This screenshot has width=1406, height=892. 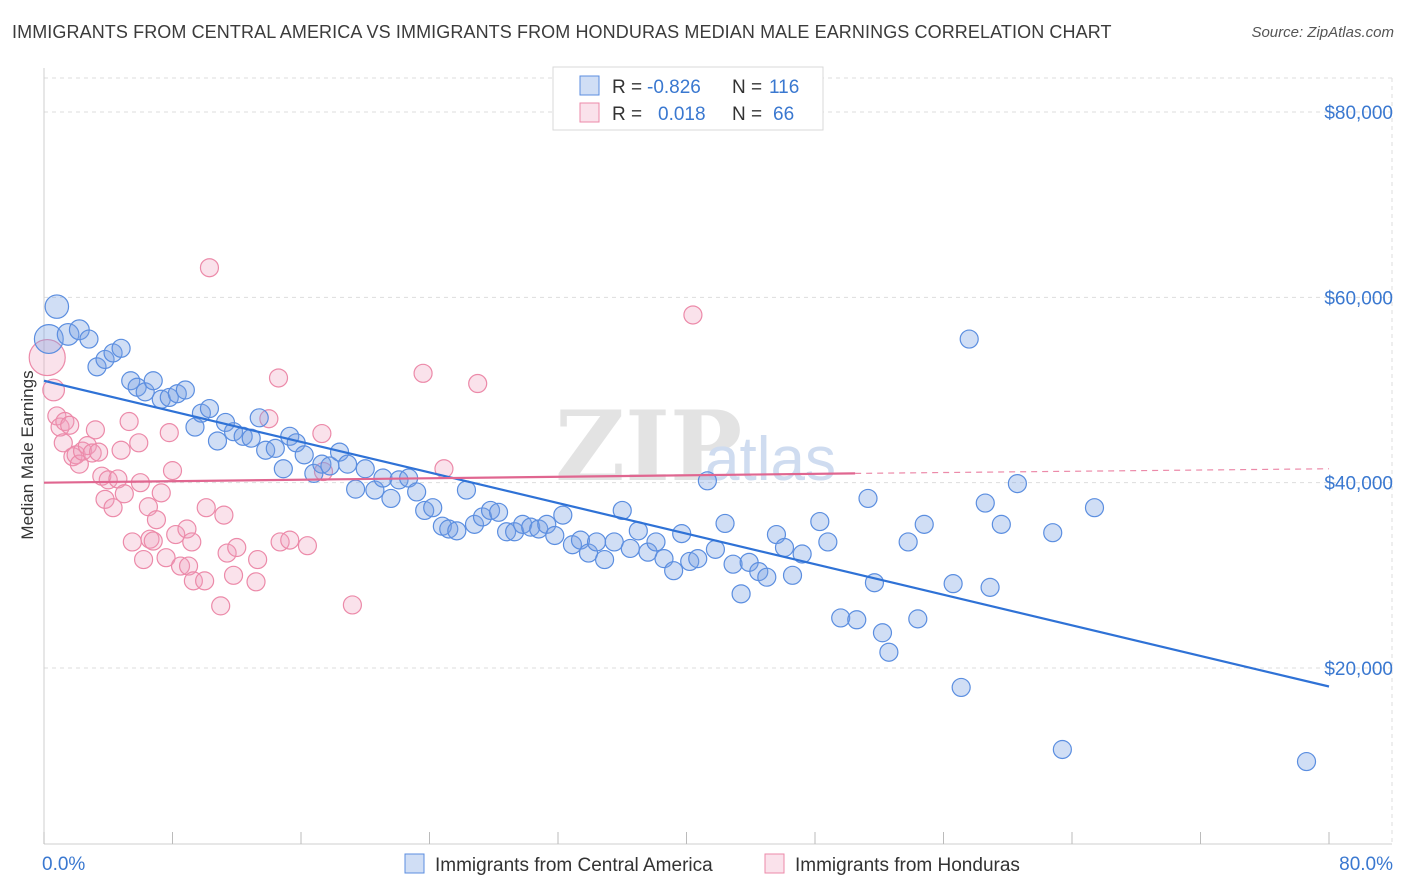 What do you see at coordinates (1358, 298) in the screenshot?
I see `y-tick-label-2: $60,000` at bounding box center [1358, 298].